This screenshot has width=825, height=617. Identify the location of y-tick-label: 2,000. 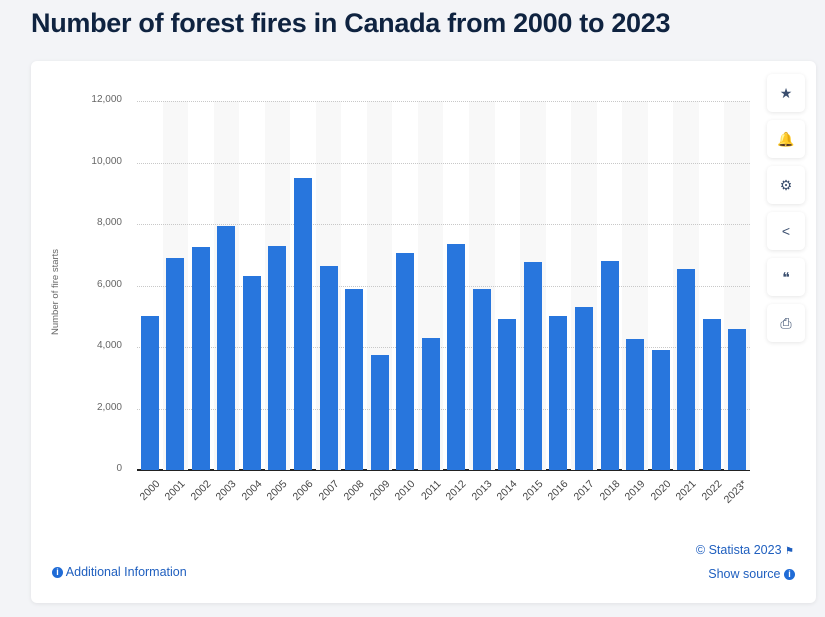
(109, 407).